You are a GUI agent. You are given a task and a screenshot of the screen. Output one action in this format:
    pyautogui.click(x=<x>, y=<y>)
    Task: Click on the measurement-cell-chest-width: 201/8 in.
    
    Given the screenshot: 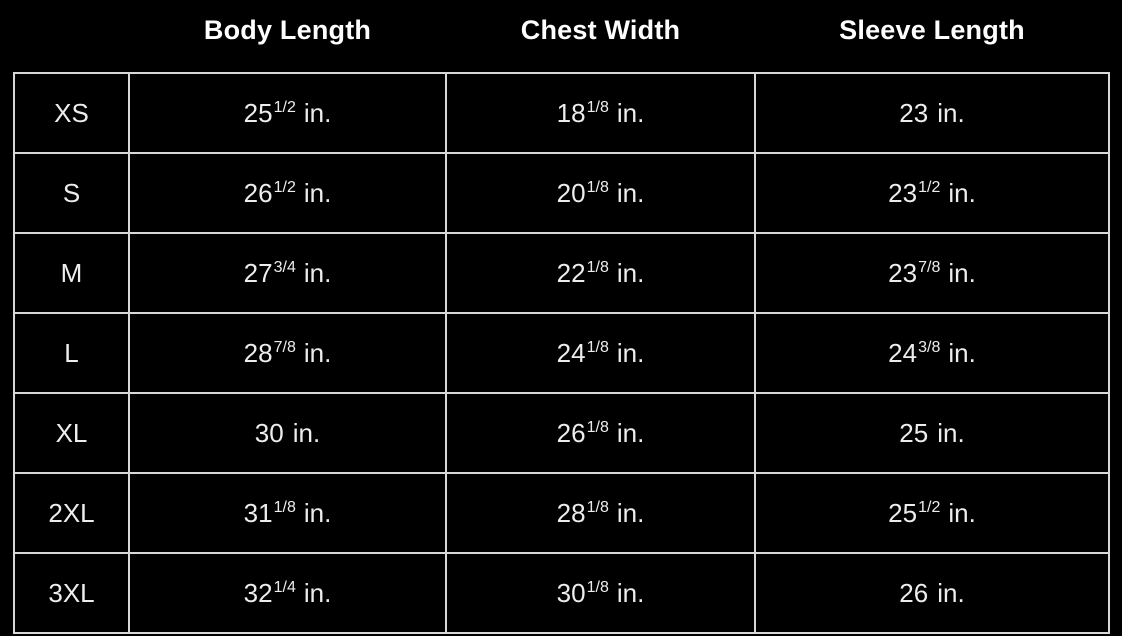 What is the action you would take?
    pyautogui.click(x=600, y=193)
    